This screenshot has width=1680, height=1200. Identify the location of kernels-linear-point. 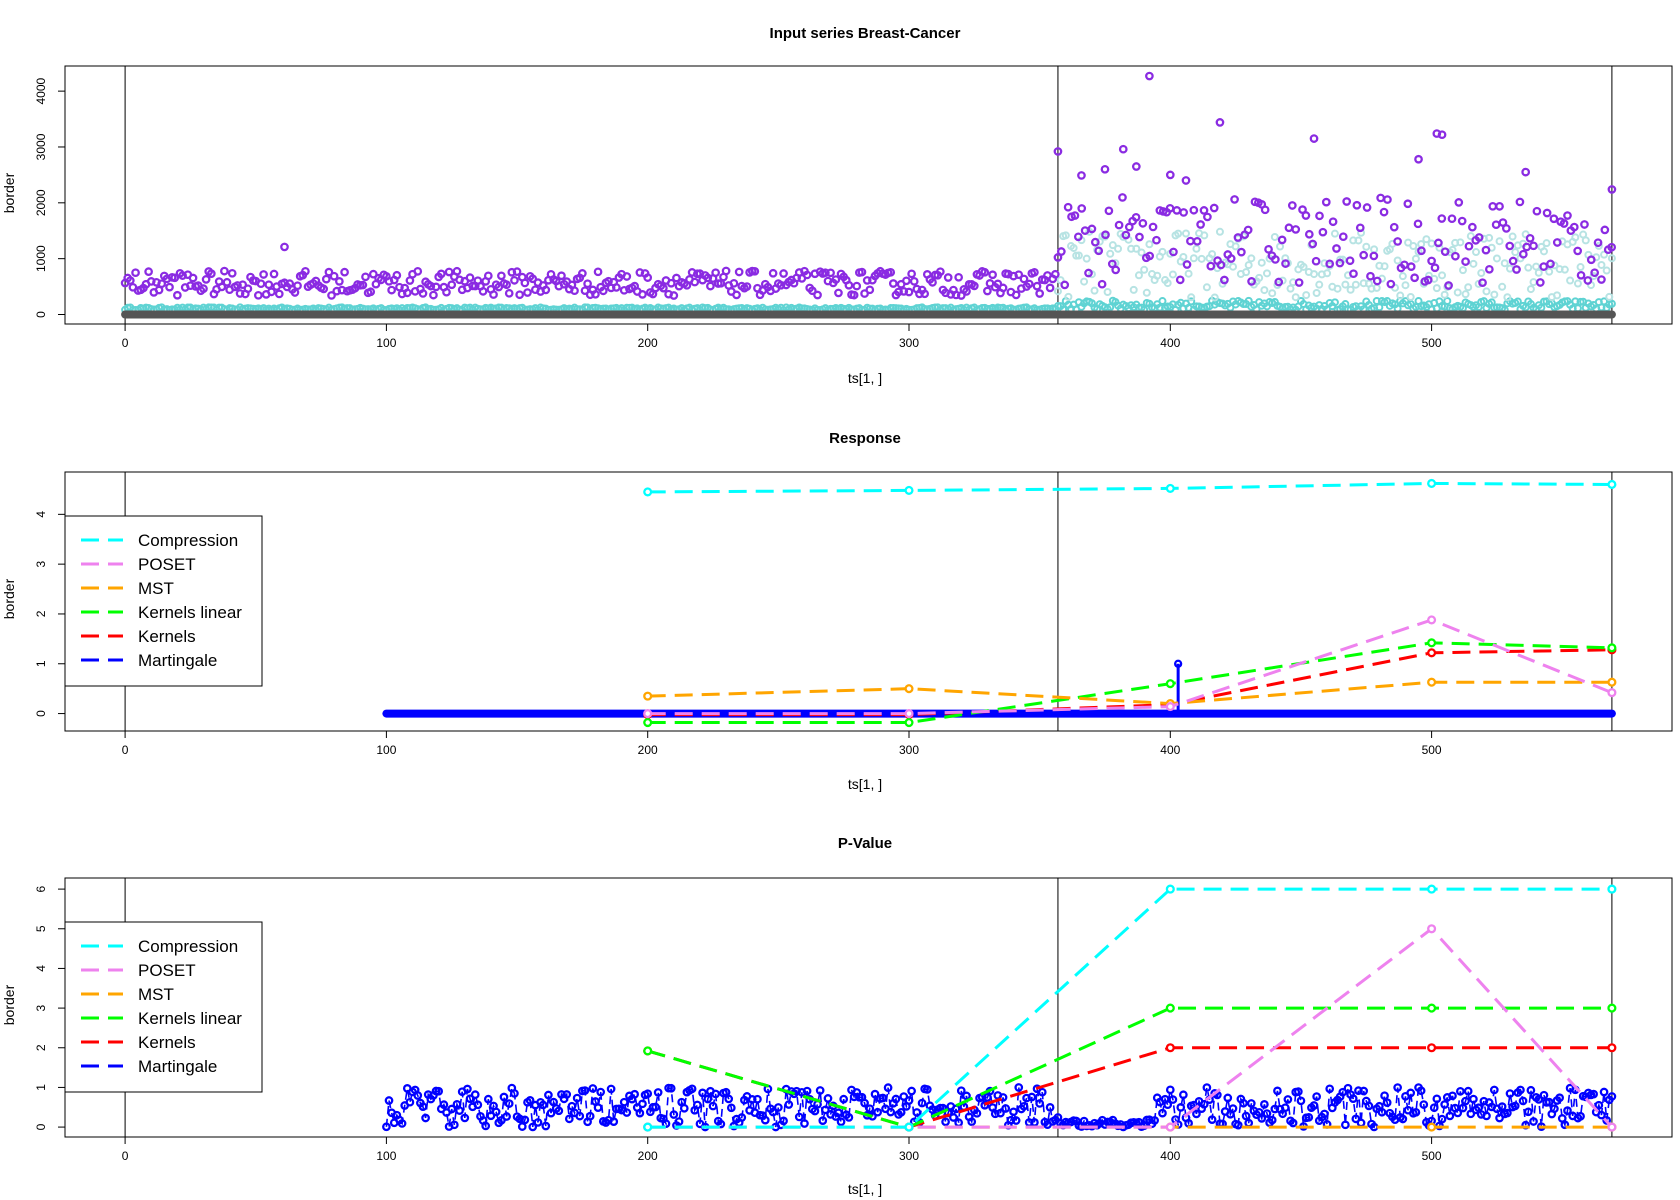
(648, 1051).